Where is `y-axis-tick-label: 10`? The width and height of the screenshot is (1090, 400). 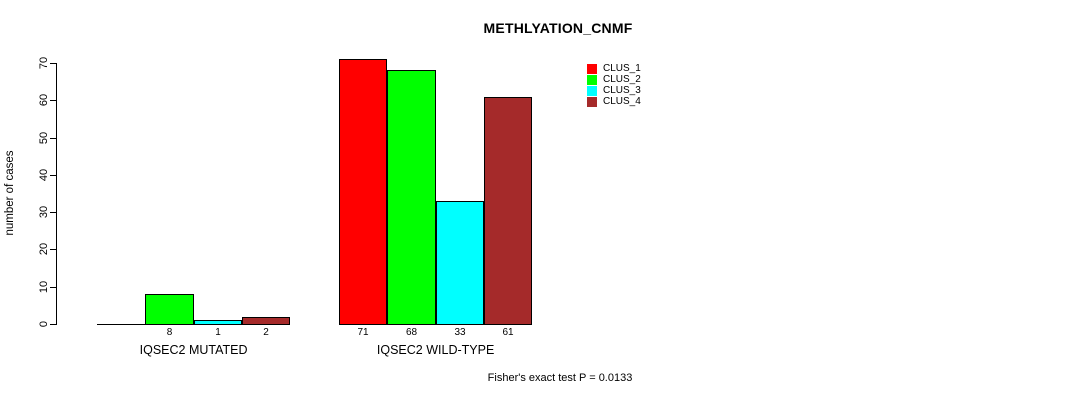
y-axis-tick-label: 10 is located at coordinates (44, 287).